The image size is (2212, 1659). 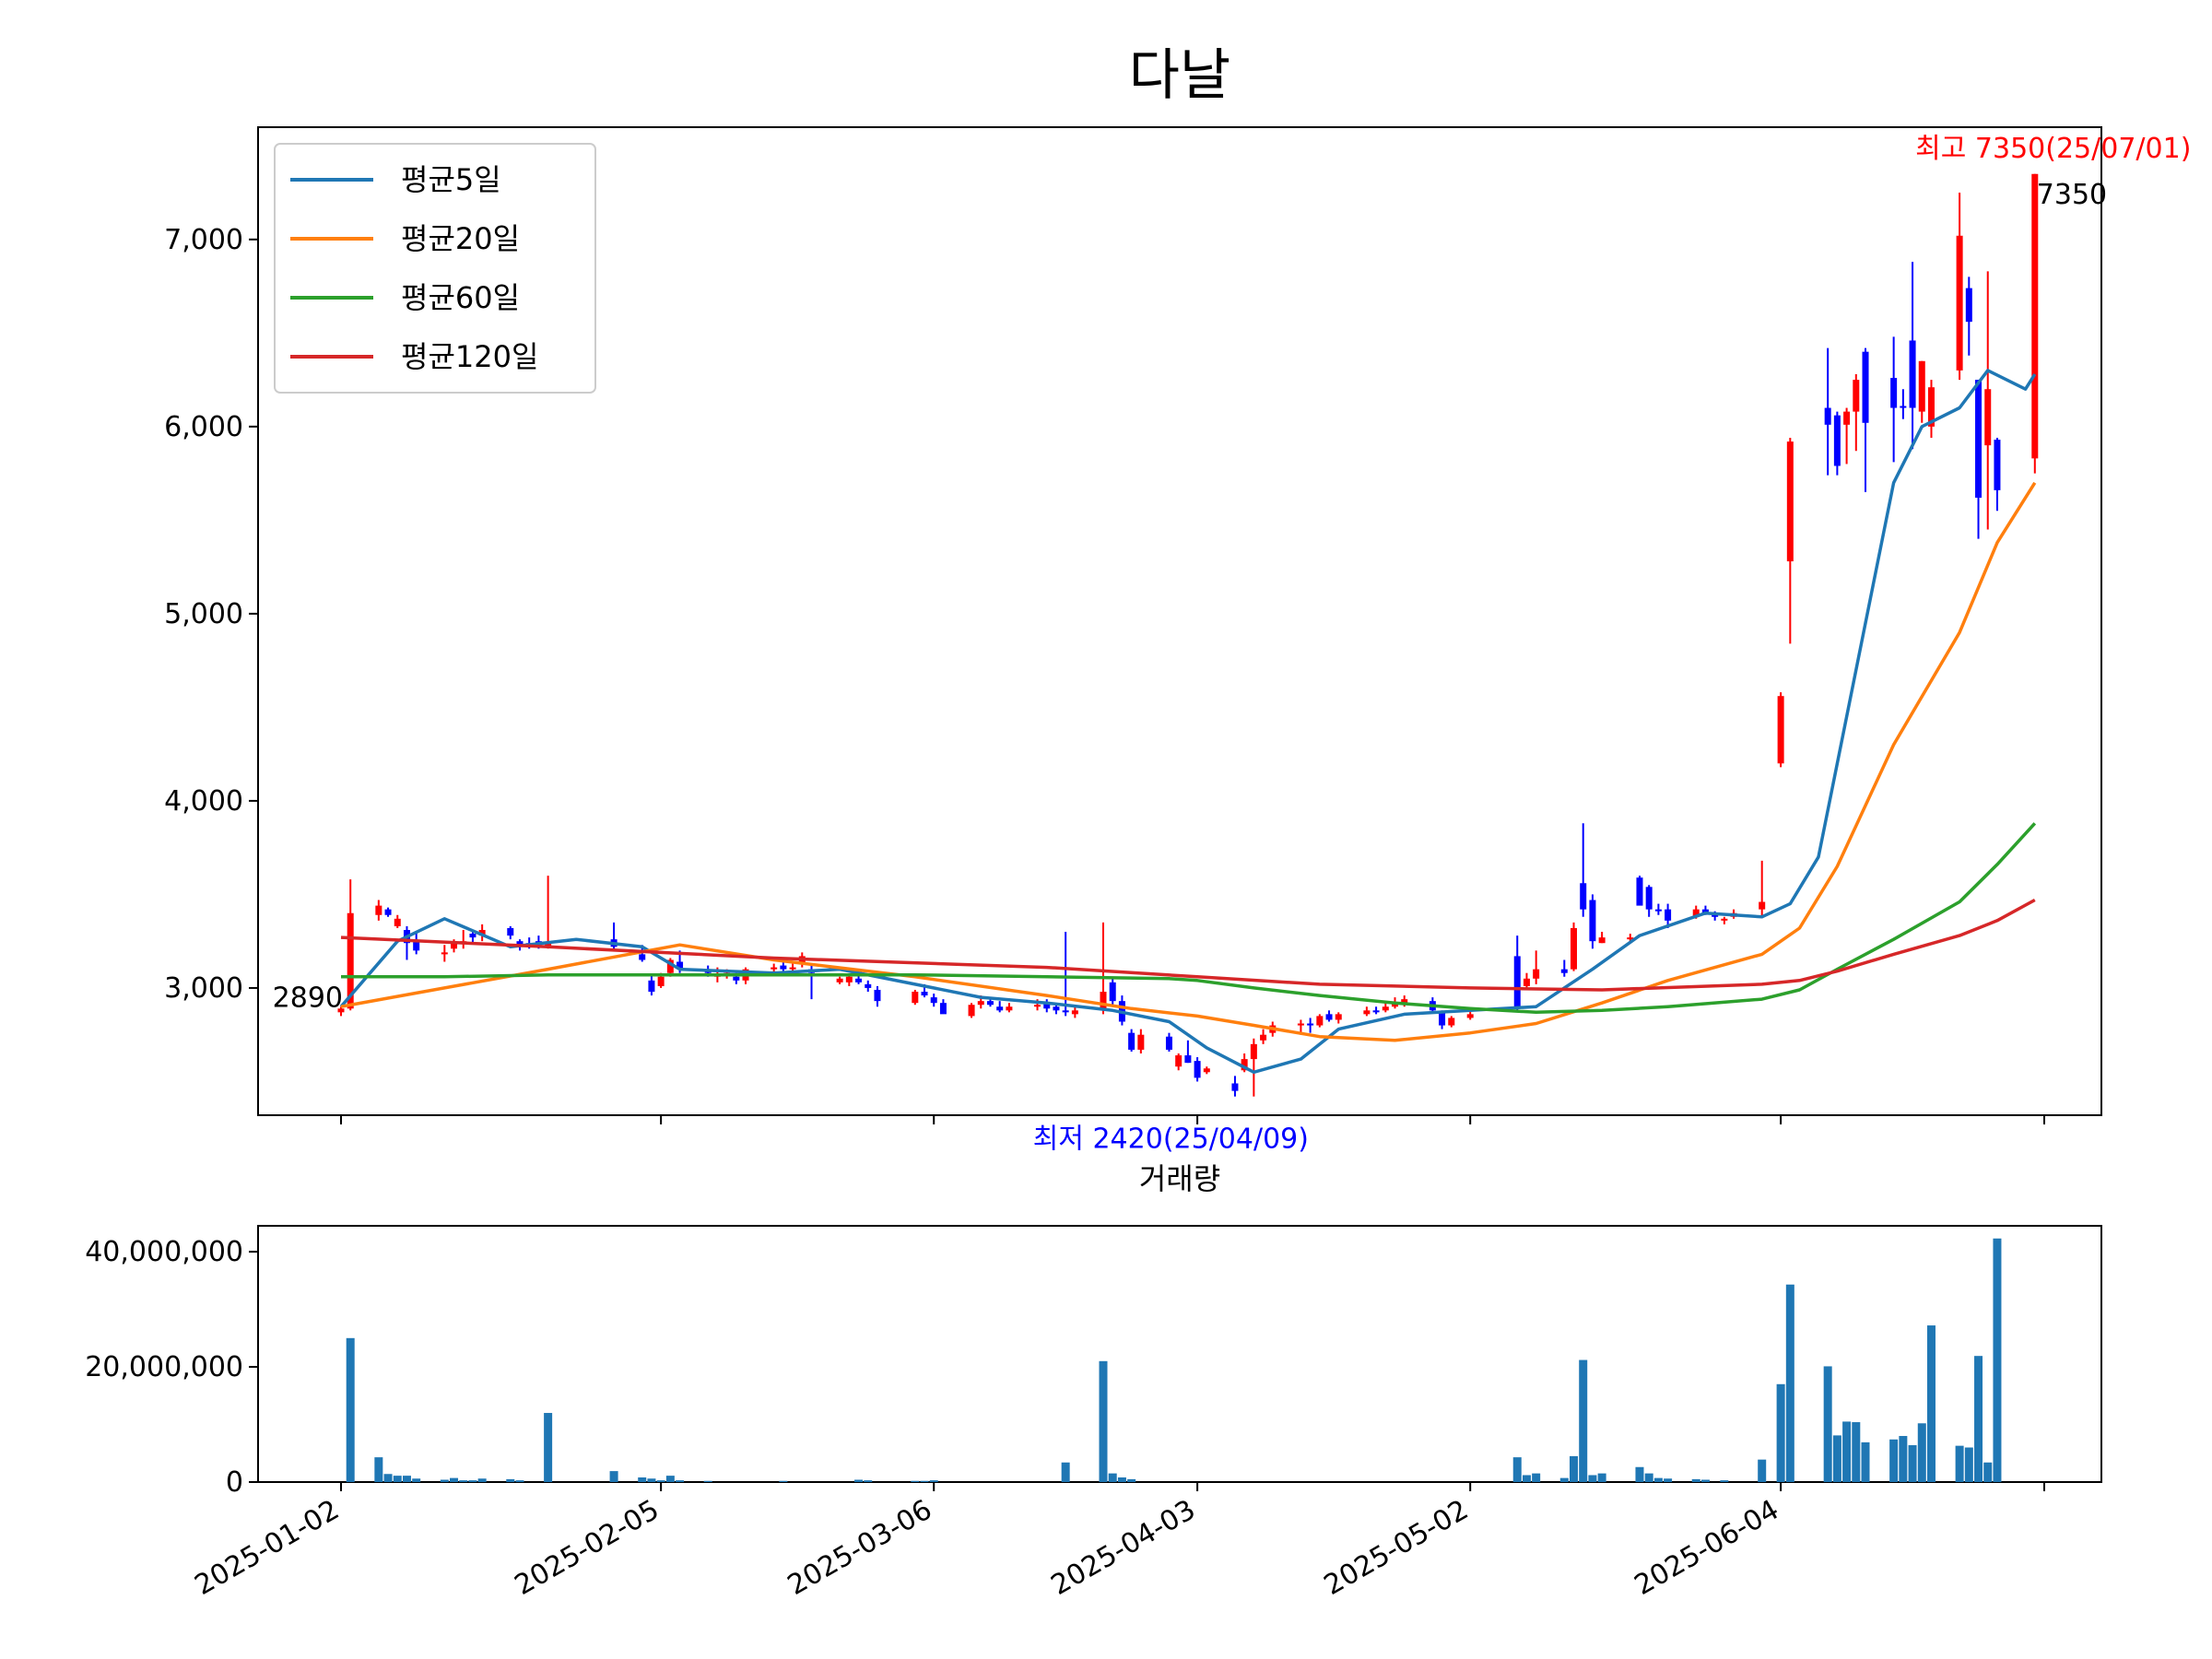 I want to click on legend-box, so click(x=435, y=268).